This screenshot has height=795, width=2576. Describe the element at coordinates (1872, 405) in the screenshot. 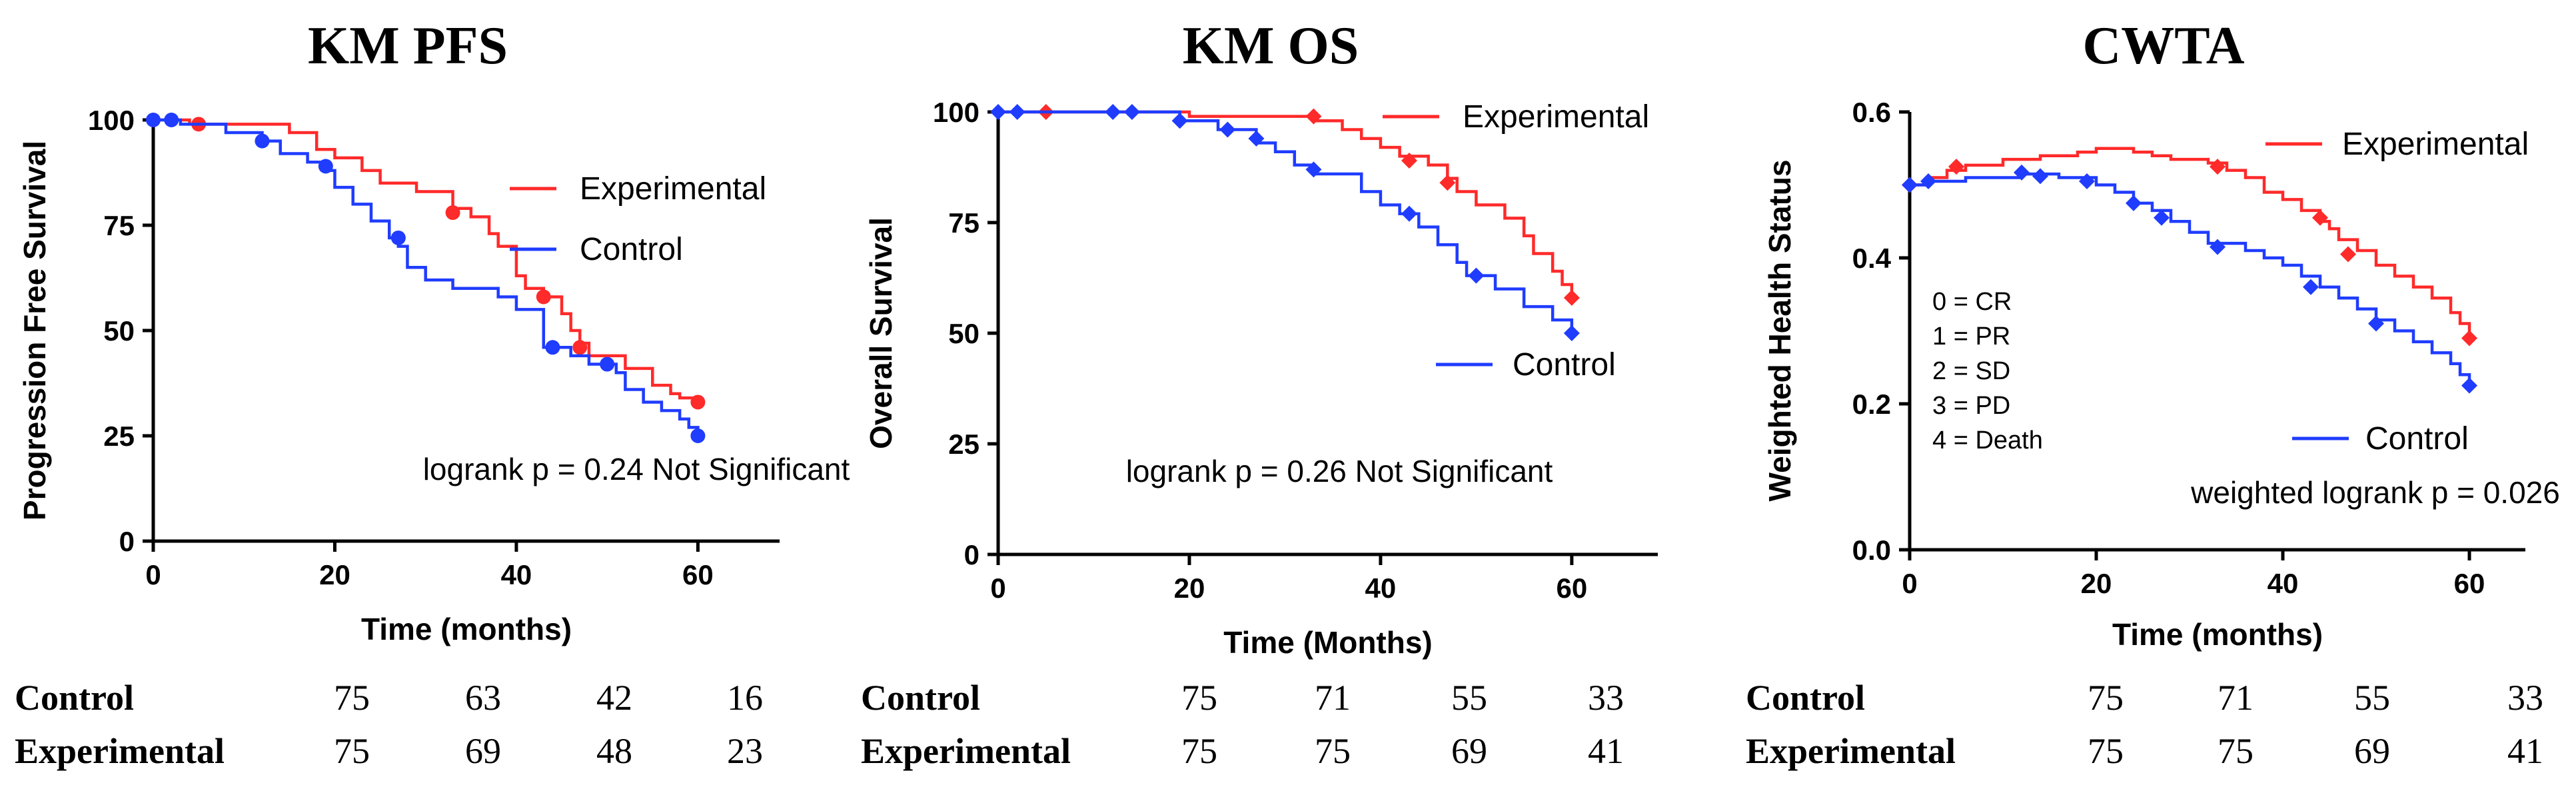

I see `y-tick-label: 0.2` at that location.